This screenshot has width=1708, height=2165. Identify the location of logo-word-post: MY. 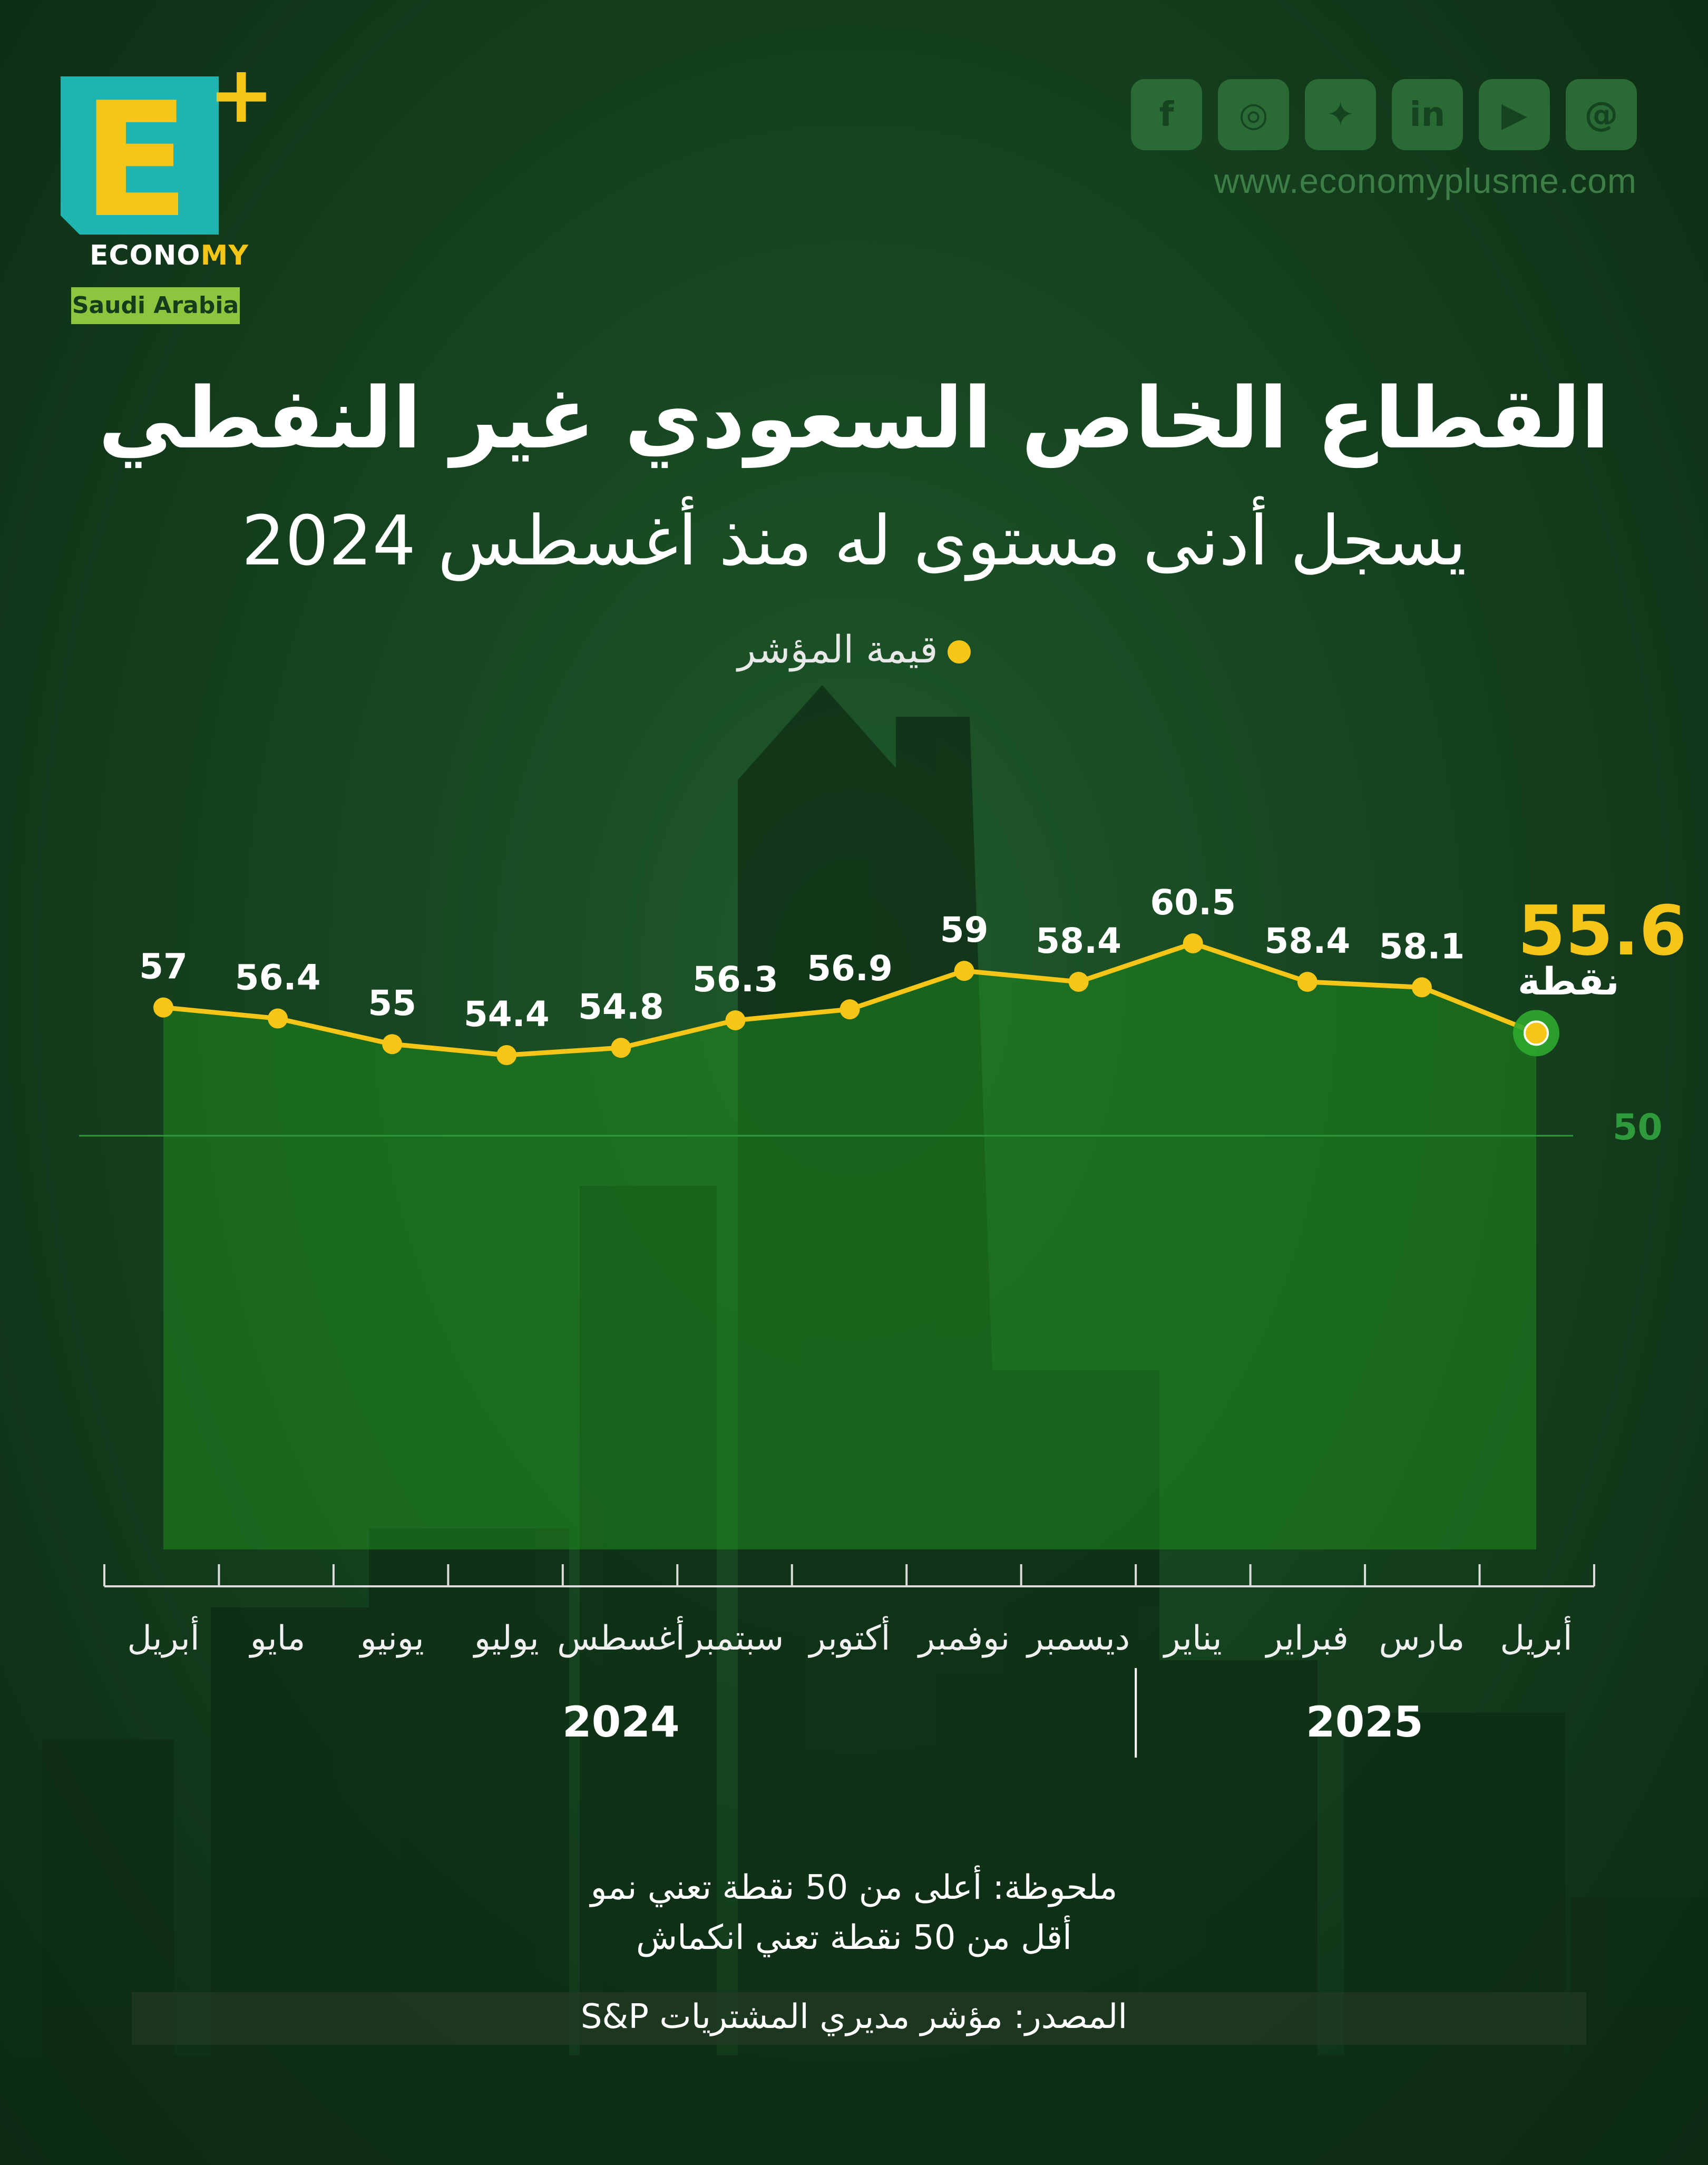
(224, 255).